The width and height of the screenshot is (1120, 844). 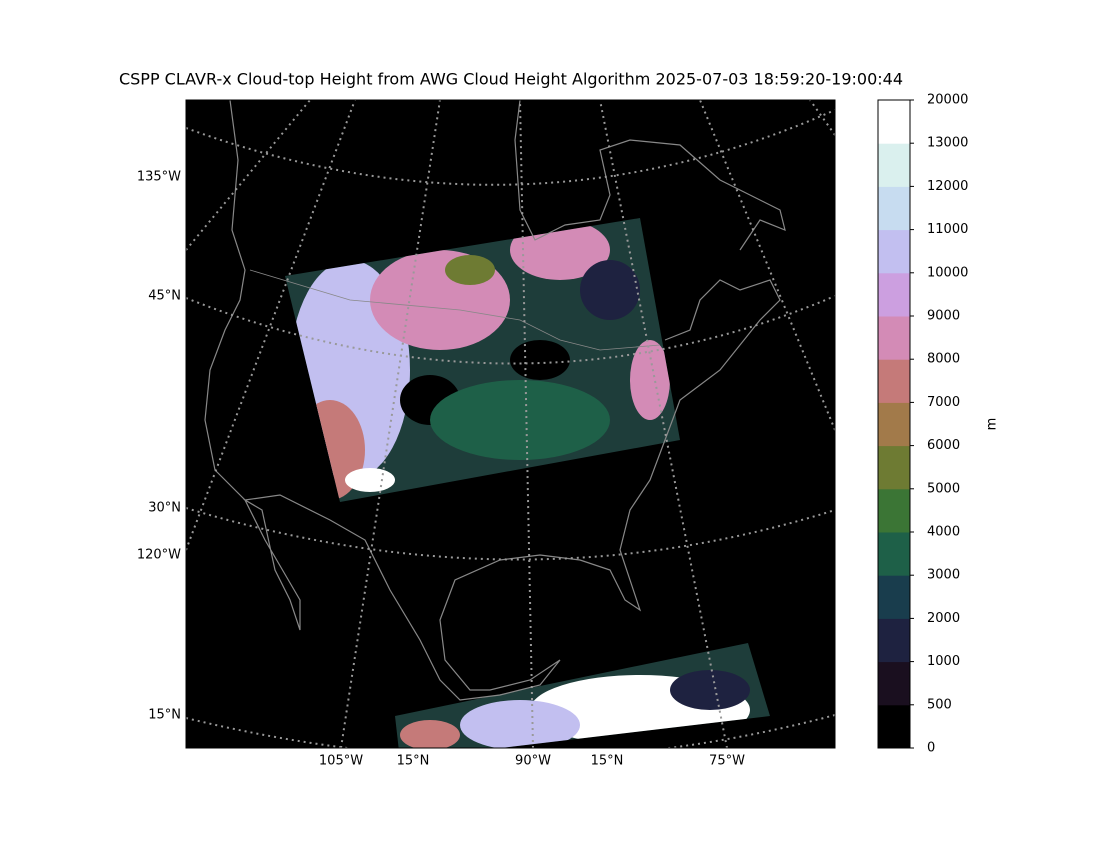 I want to click on colorbar-tick-label: 5000, so click(x=943, y=488).